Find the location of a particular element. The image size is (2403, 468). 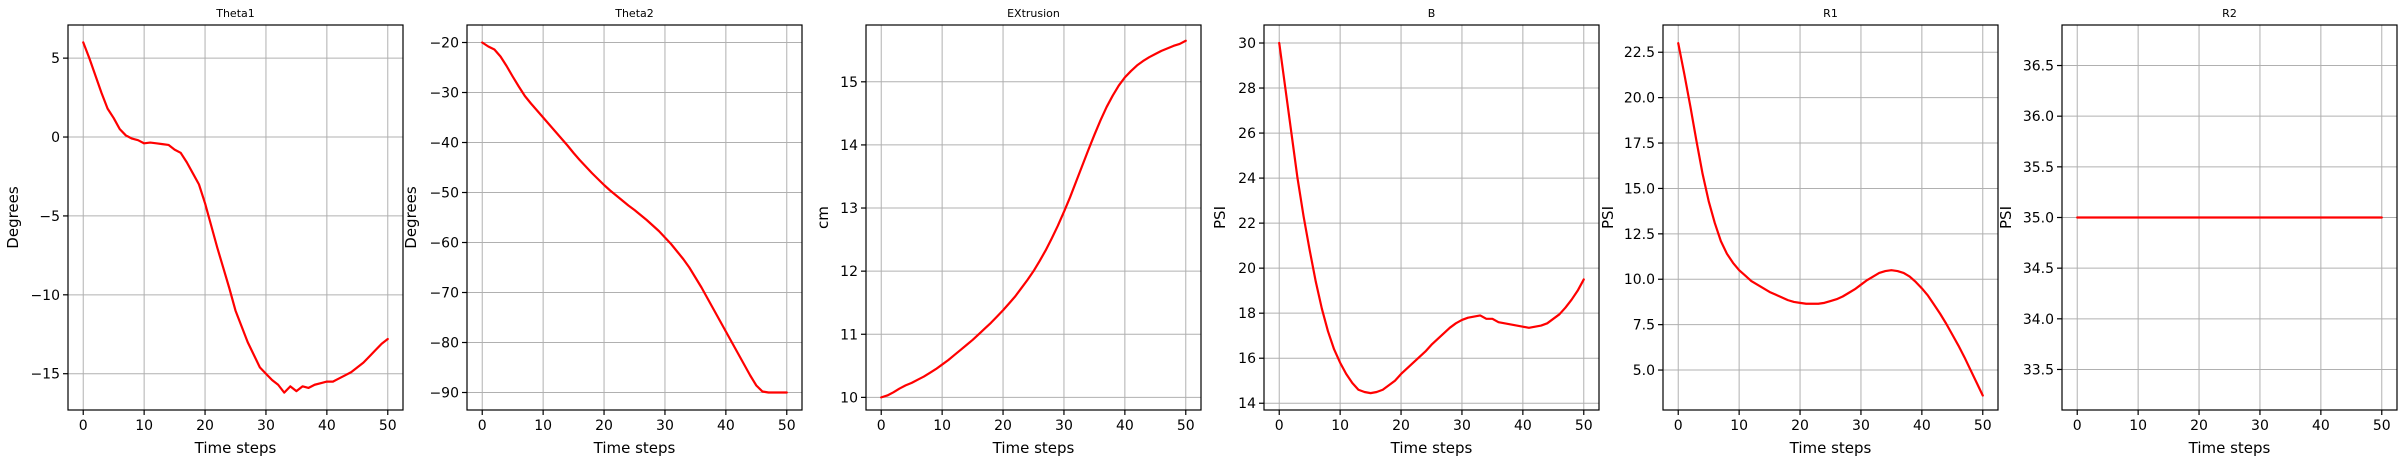

y-tick-label: 15.0 is located at coordinates (1639, 189).